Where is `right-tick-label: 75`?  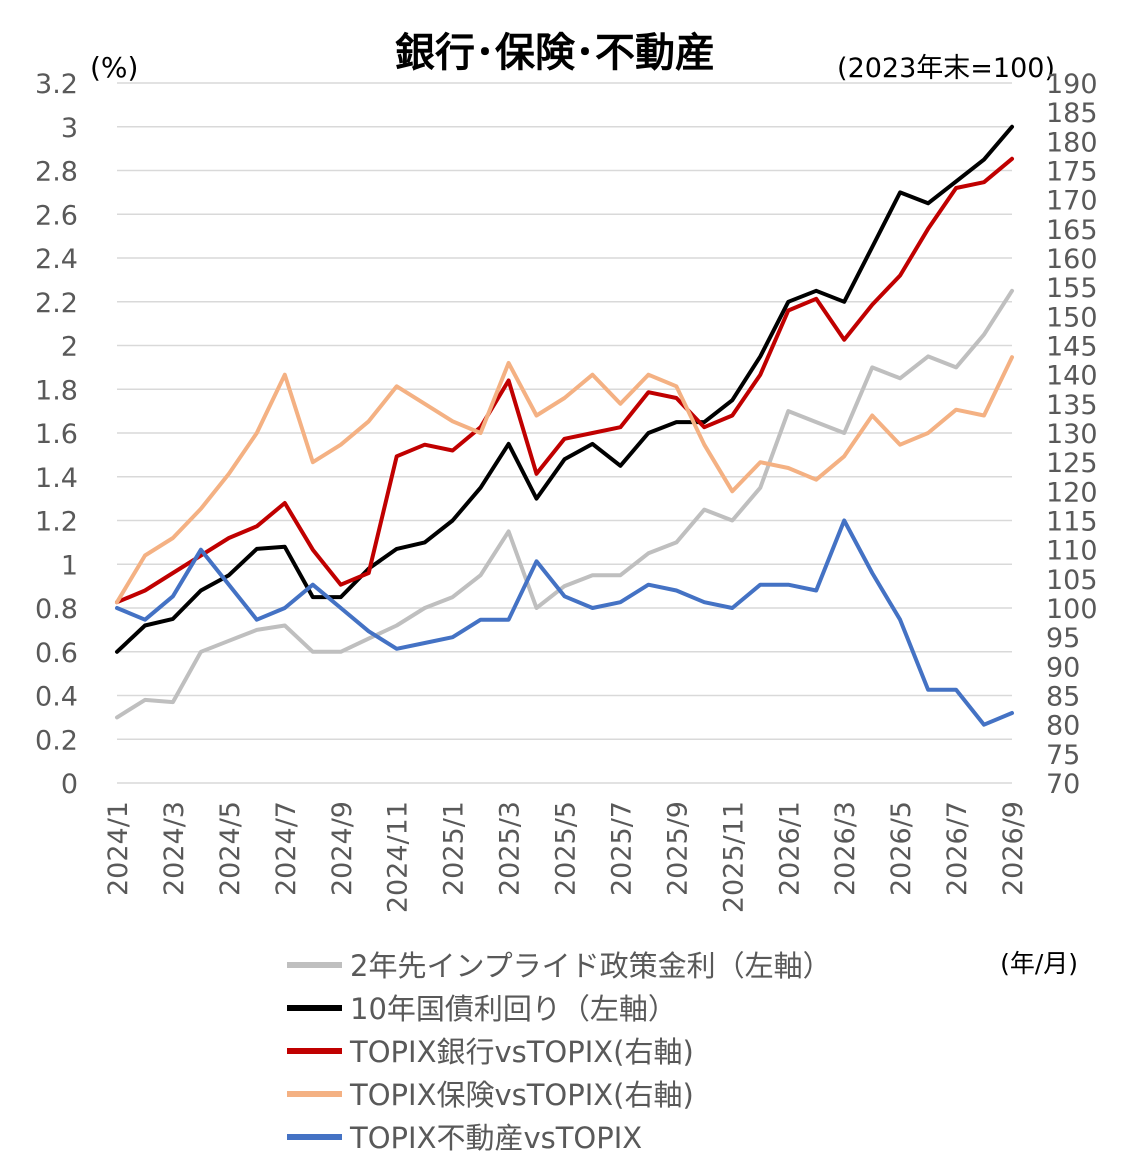 right-tick-label: 75 is located at coordinates (1063, 755).